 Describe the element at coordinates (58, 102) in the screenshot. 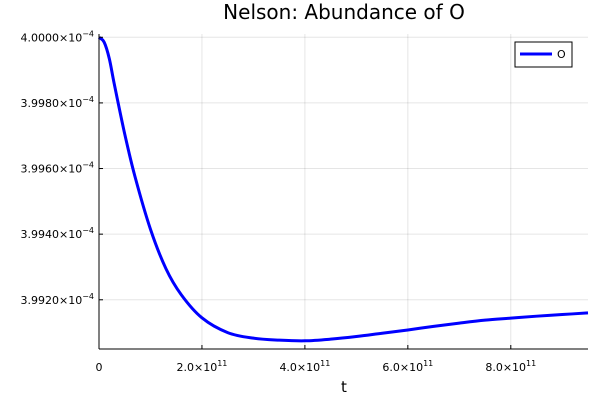

I see `y-tick-label: 3.9980×10⁻⁴` at that location.